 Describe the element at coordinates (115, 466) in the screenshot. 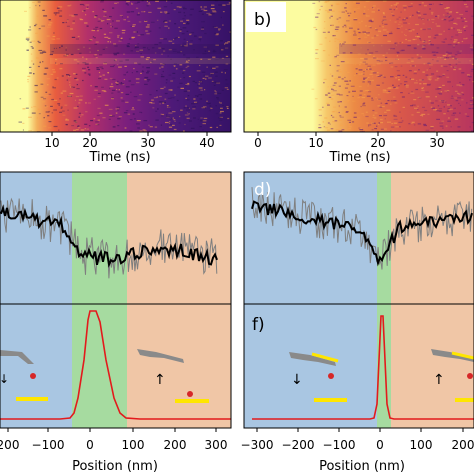

I see `x-axis-label-e: Position (nm)` at that location.